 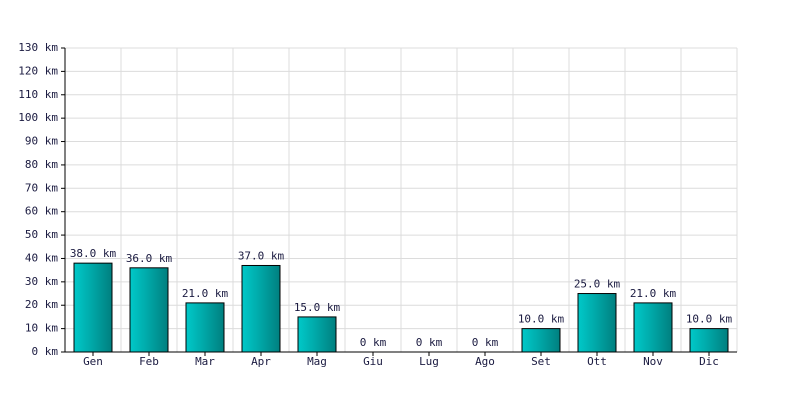 What do you see at coordinates (41, 187) in the screenshot?
I see `y-tick-label: 70 km` at bounding box center [41, 187].